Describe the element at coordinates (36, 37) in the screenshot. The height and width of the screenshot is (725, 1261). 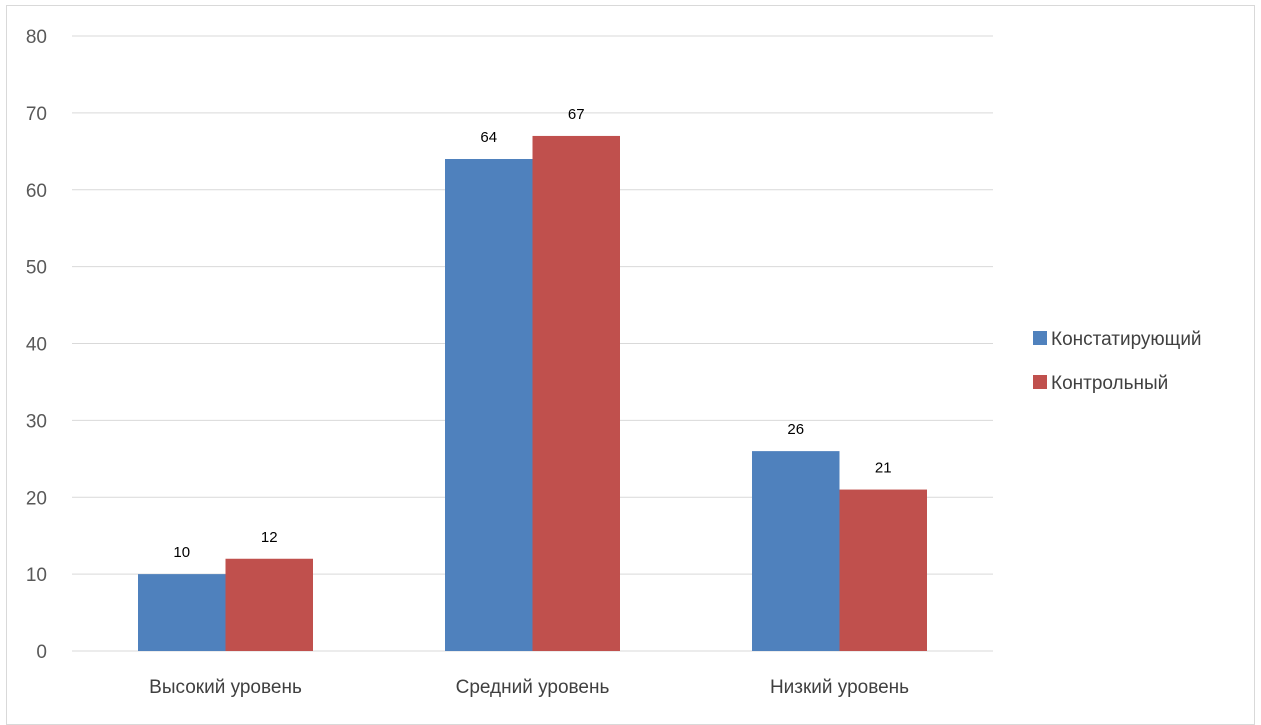
I see `y-tick-label: 80` at that location.